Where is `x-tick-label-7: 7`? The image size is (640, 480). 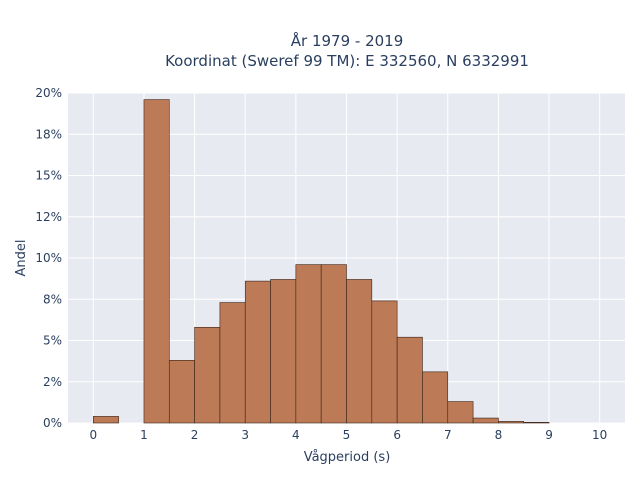
x-tick-label-7: 7 is located at coordinates (448, 435).